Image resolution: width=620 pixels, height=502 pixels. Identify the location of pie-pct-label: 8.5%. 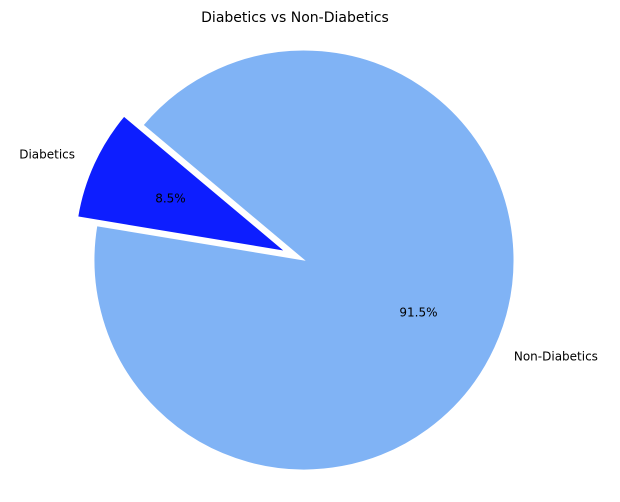
(170, 199).